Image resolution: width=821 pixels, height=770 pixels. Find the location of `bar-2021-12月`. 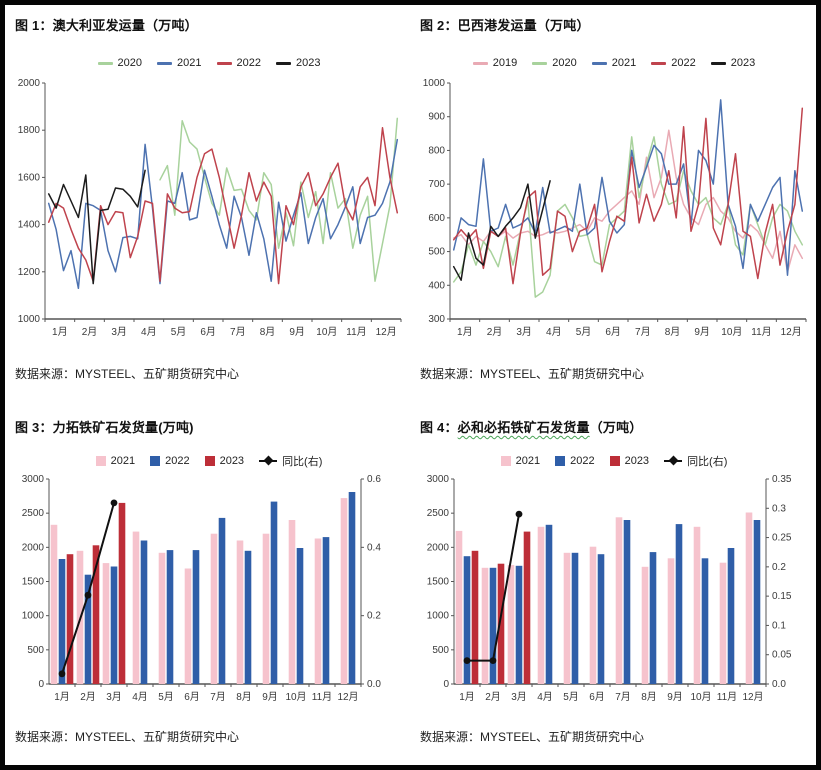

bar-2021-12月 is located at coordinates (344, 591).